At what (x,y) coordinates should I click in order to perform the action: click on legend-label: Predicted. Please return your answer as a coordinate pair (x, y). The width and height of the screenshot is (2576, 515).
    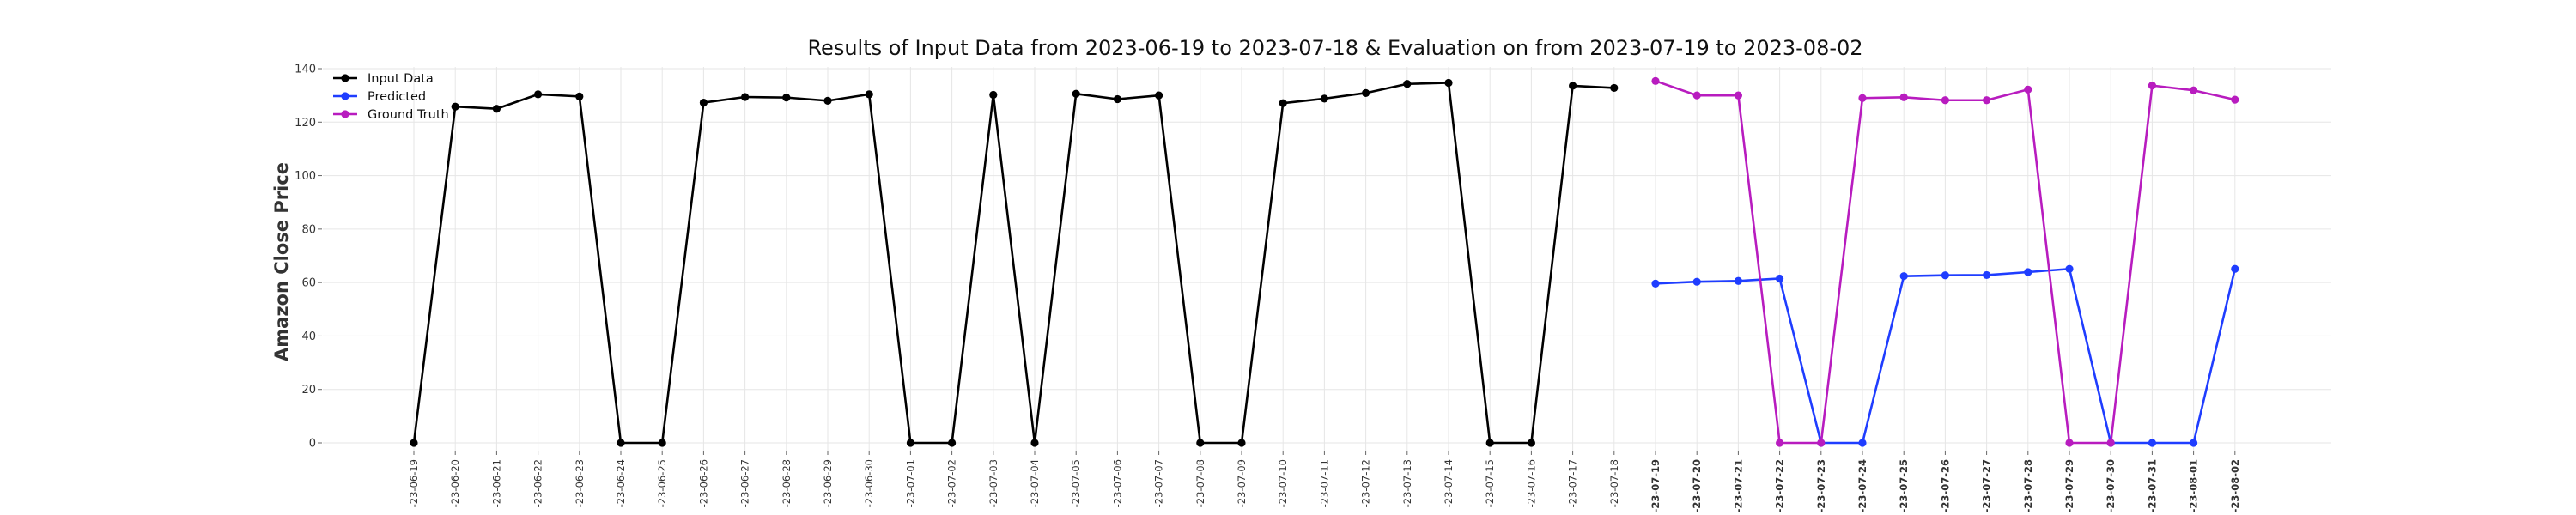
    Looking at the image, I should click on (397, 97).